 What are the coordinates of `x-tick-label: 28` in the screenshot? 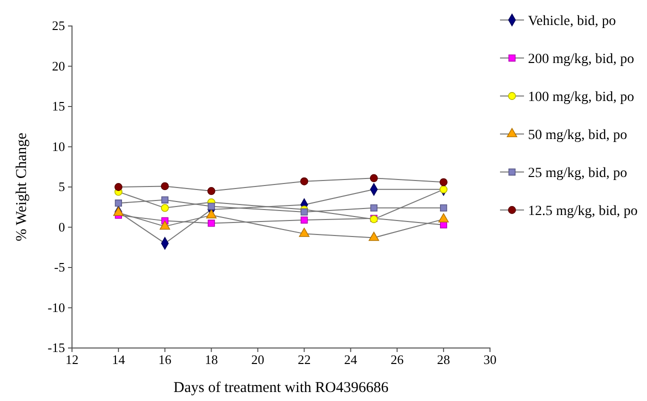 It's located at (443, 360).